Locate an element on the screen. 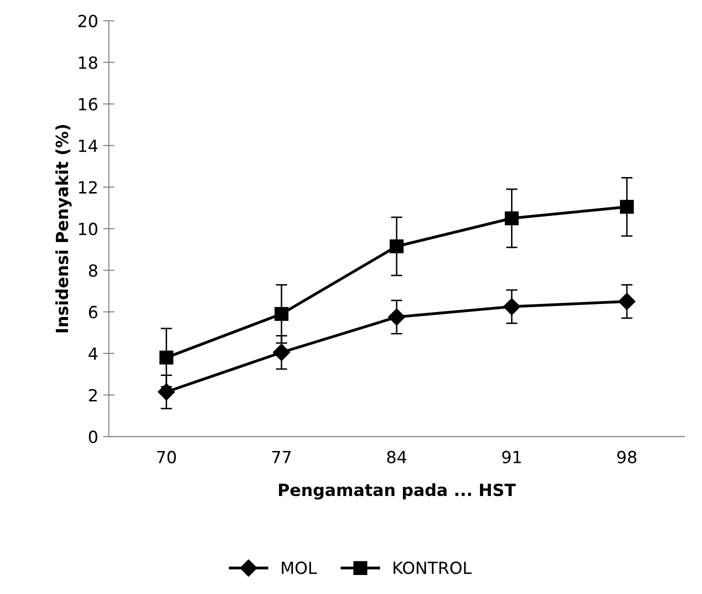 The width and height of the screenshot is (702, 594). x-tick-label: 91 is located at coordinates (511, 457).